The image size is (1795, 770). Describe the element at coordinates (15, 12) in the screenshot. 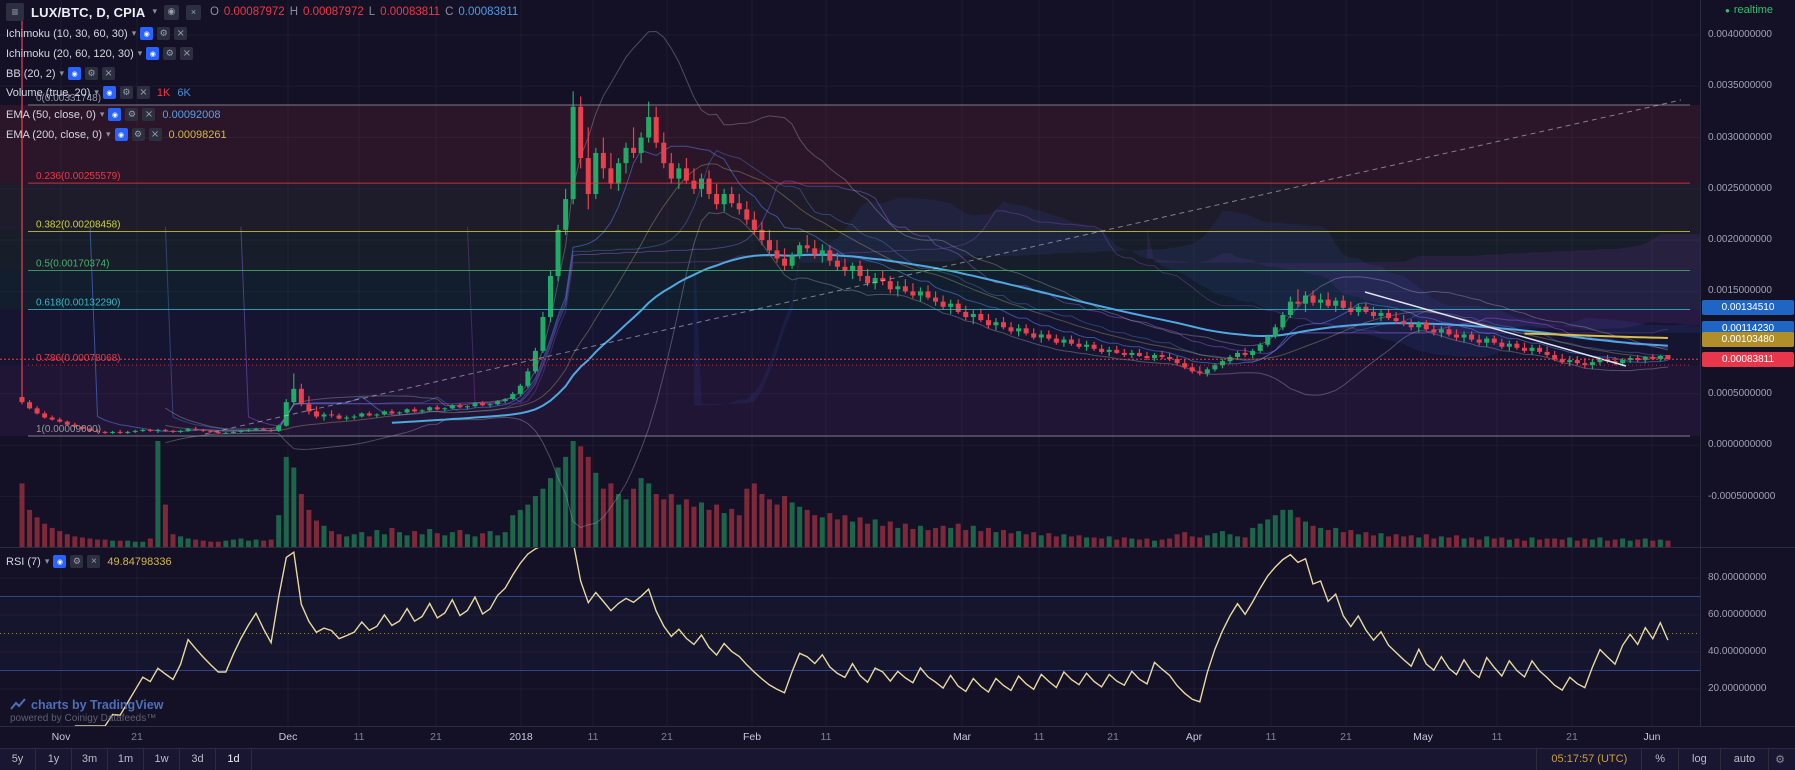

I see `menu-icon: ≡` at that location.